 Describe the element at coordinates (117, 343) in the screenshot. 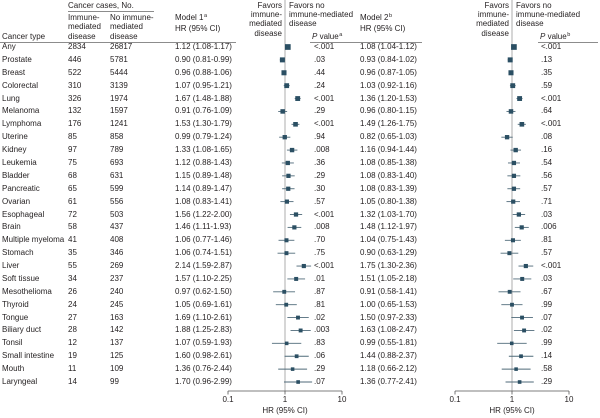

I see `cases-no-immune-mediated: 137` at that location.